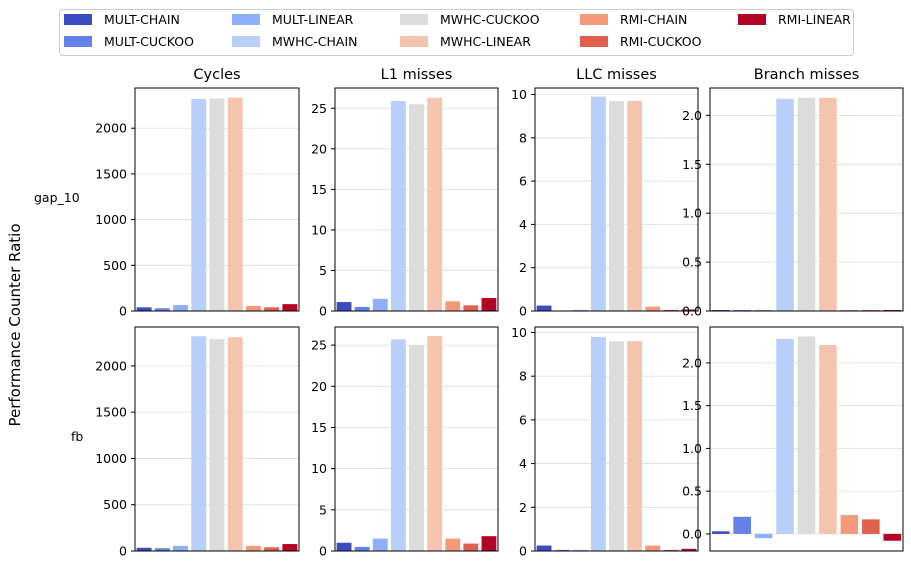 Image resolution: width=911 pixels, height=568 pixels. I want to click on legend-label-mwhc-cuckoo: MWHC-CUCKOO, so click(490, 19).